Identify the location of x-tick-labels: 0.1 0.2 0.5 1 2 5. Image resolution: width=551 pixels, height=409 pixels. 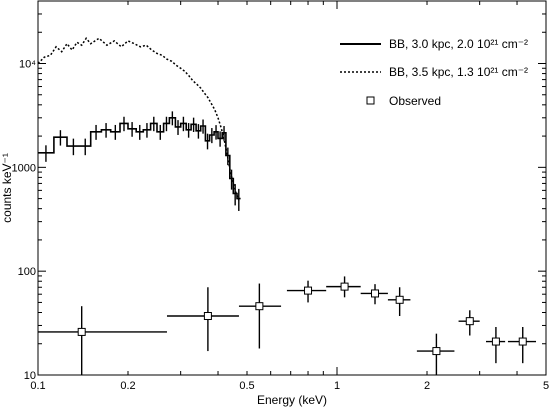
(289, 386).